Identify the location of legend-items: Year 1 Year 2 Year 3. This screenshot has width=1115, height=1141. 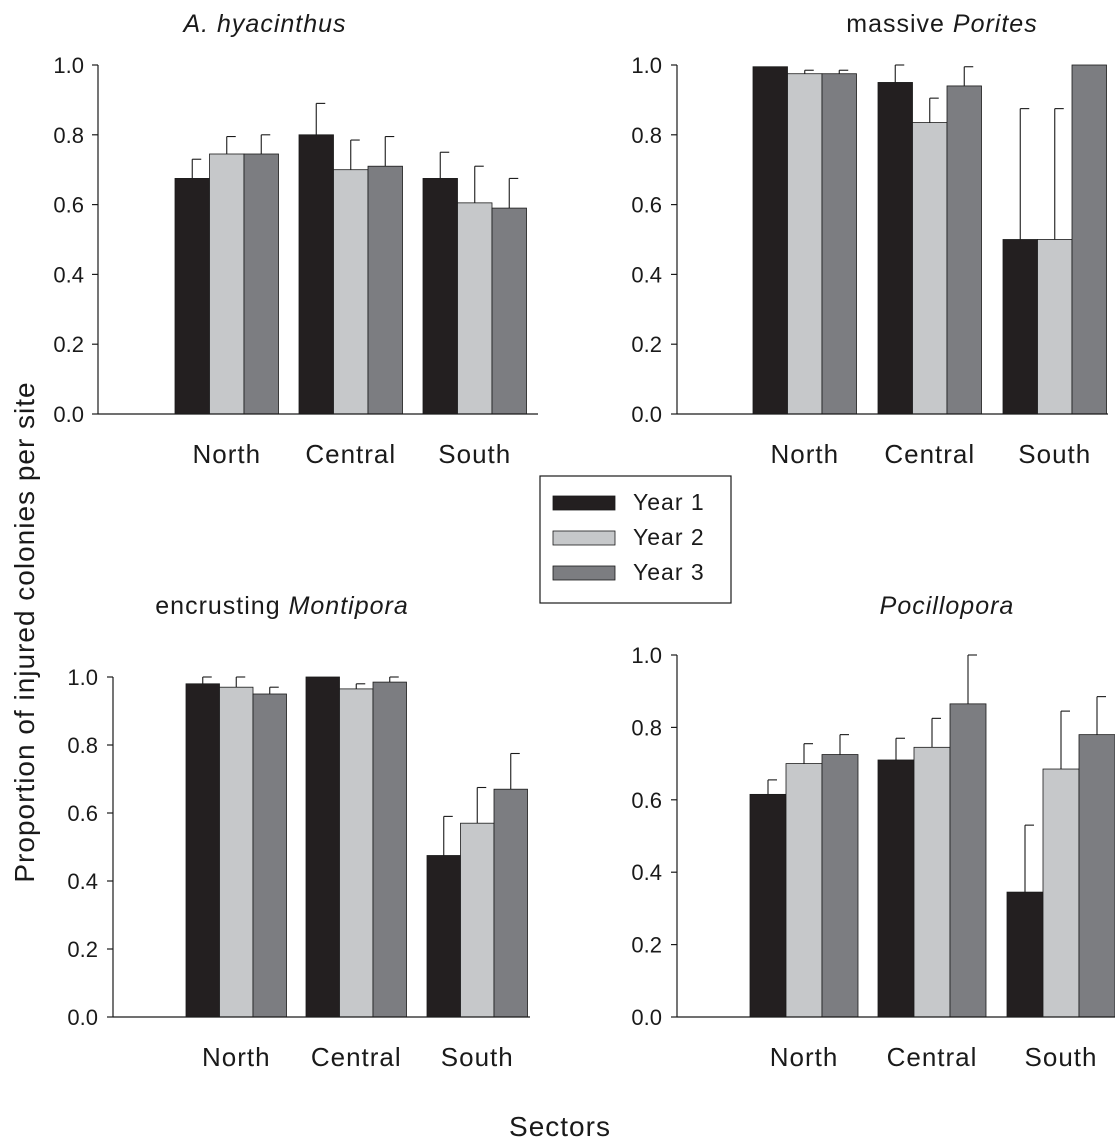
(628, 537).